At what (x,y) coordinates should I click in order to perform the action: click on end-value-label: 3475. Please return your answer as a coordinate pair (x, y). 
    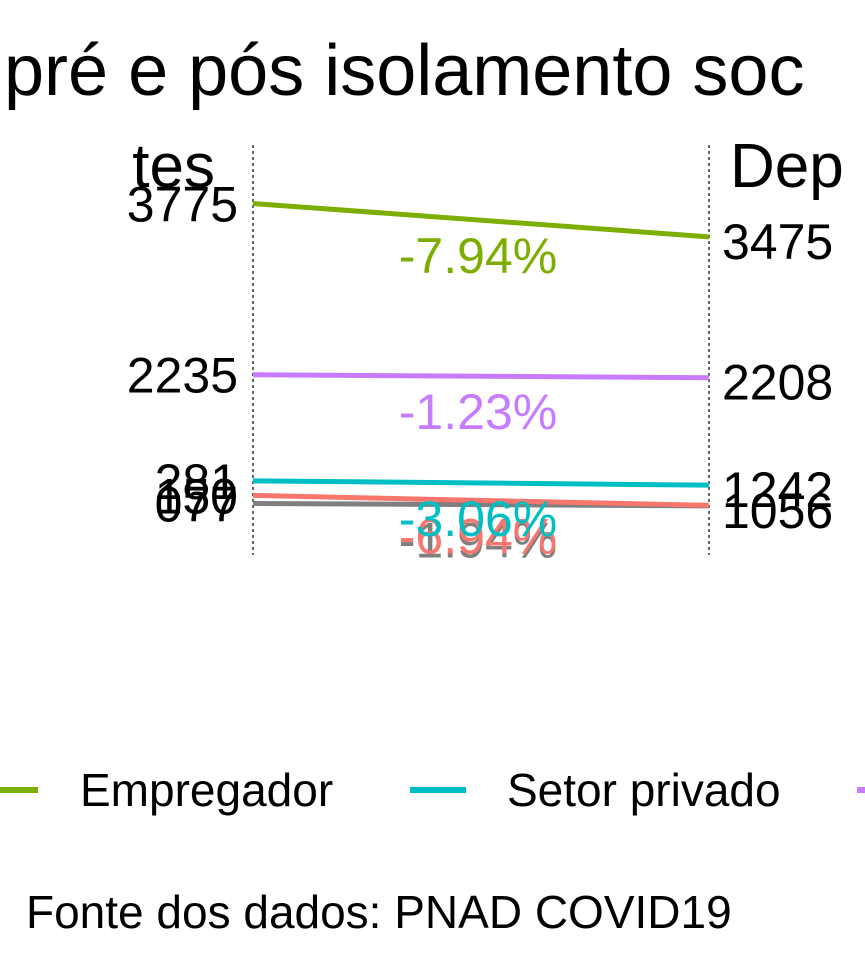
    Looking at the image, I should click on (777, 242).